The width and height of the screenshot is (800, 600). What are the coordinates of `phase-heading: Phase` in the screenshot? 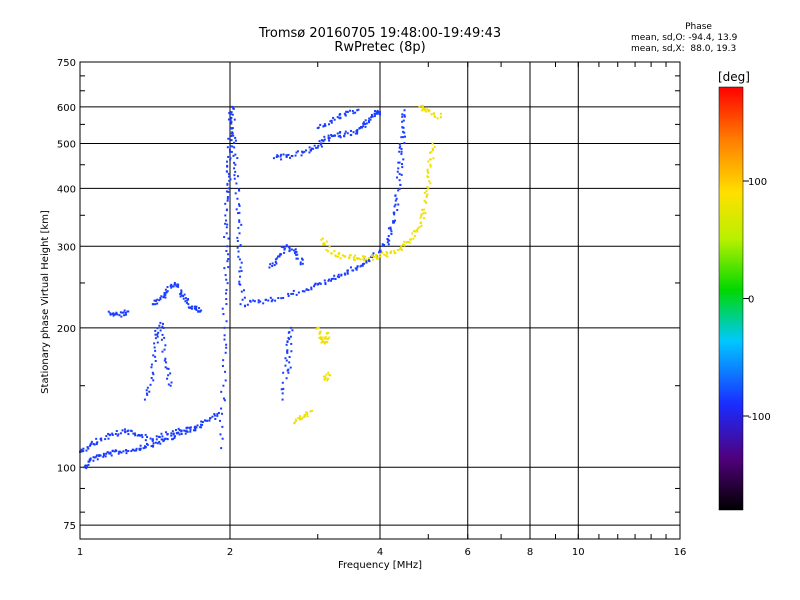 It's located at (698, 27).